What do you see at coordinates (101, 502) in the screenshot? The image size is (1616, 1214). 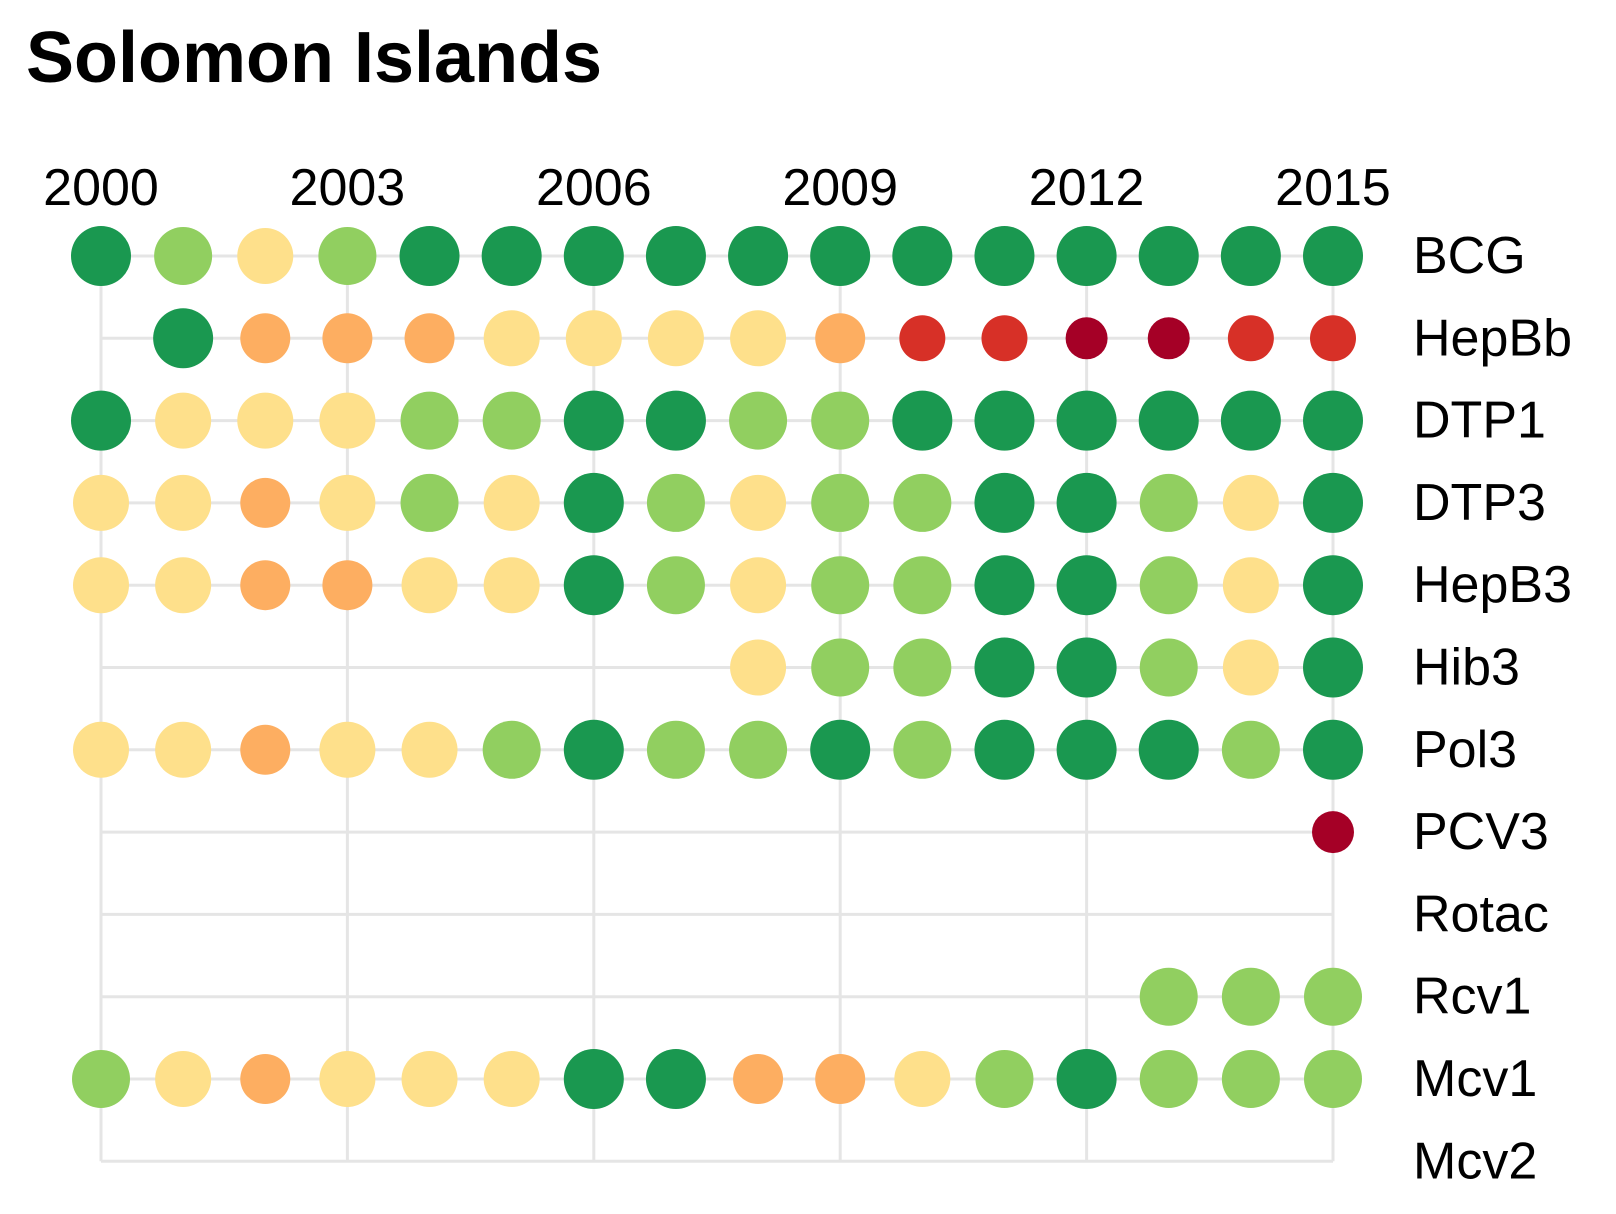 I see `point-dtp3-2000` at bounding box center [101, 502].